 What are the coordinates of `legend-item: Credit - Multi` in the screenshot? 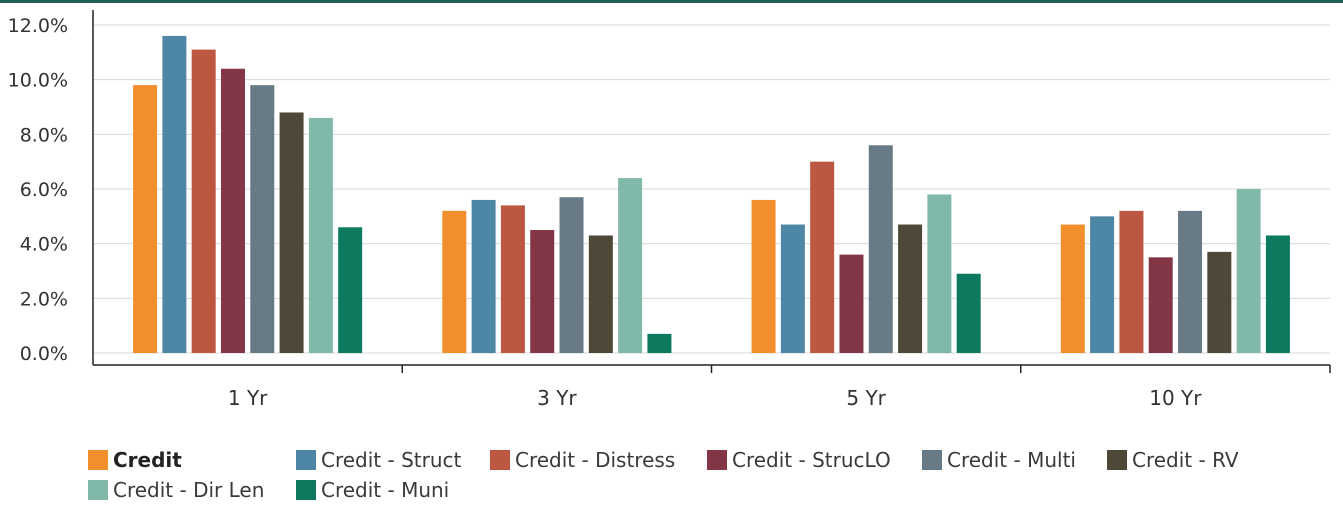 It's located at (999, 460).